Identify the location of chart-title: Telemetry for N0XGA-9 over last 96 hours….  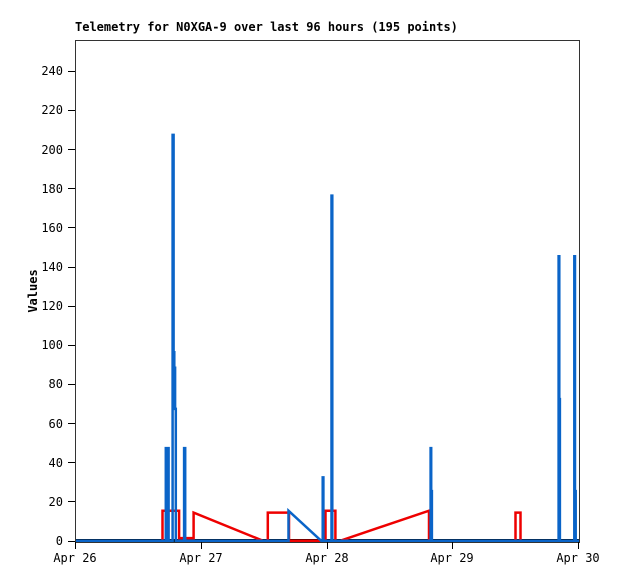
(266, 27).